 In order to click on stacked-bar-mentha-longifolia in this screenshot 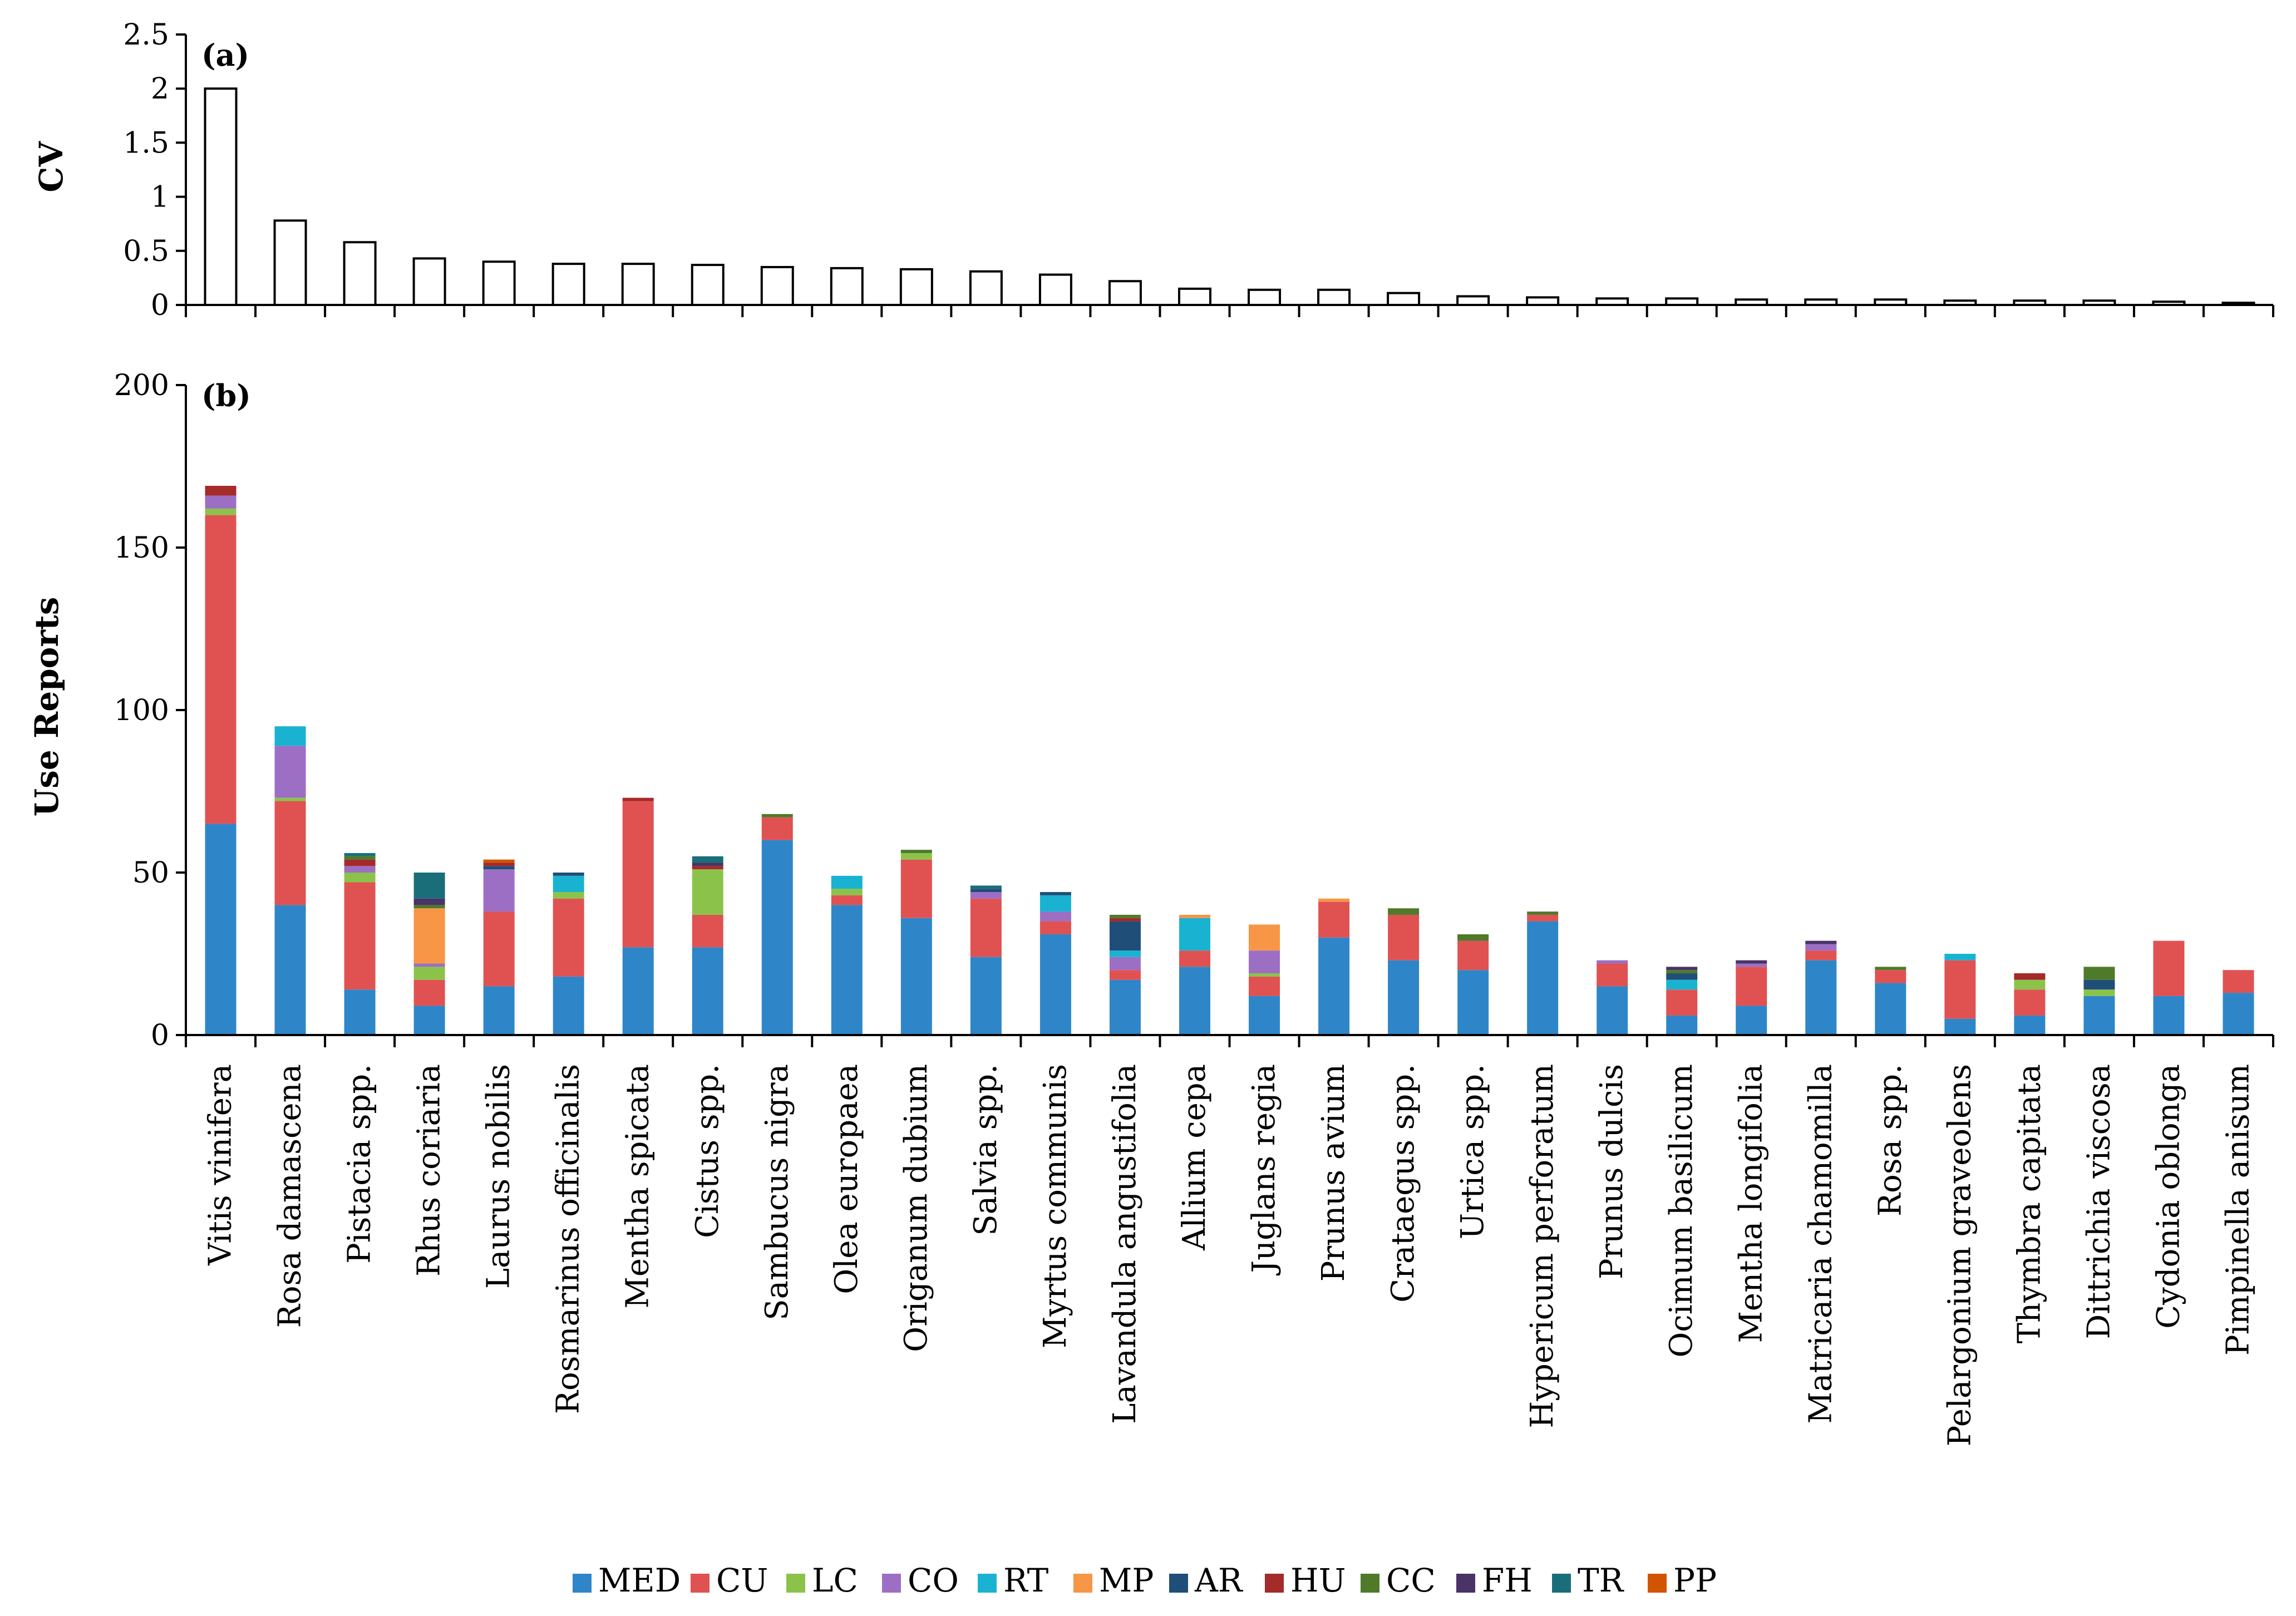, I will do `click(1751, 997)`.